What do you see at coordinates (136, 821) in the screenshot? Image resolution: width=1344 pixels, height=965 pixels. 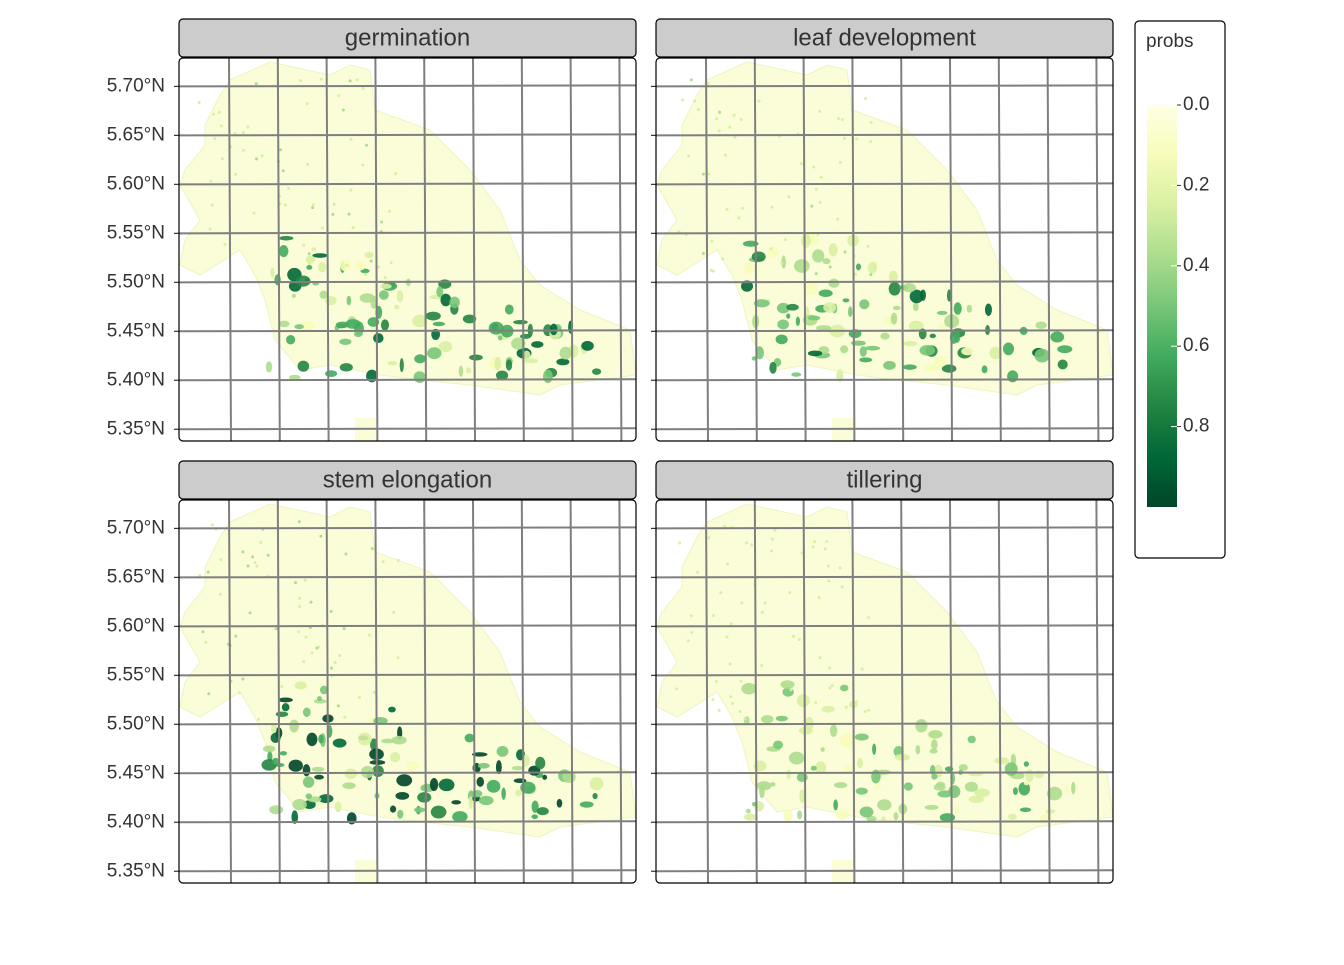 I see `y-tick-label: 5.40°N` at bounding box center [136, 821].